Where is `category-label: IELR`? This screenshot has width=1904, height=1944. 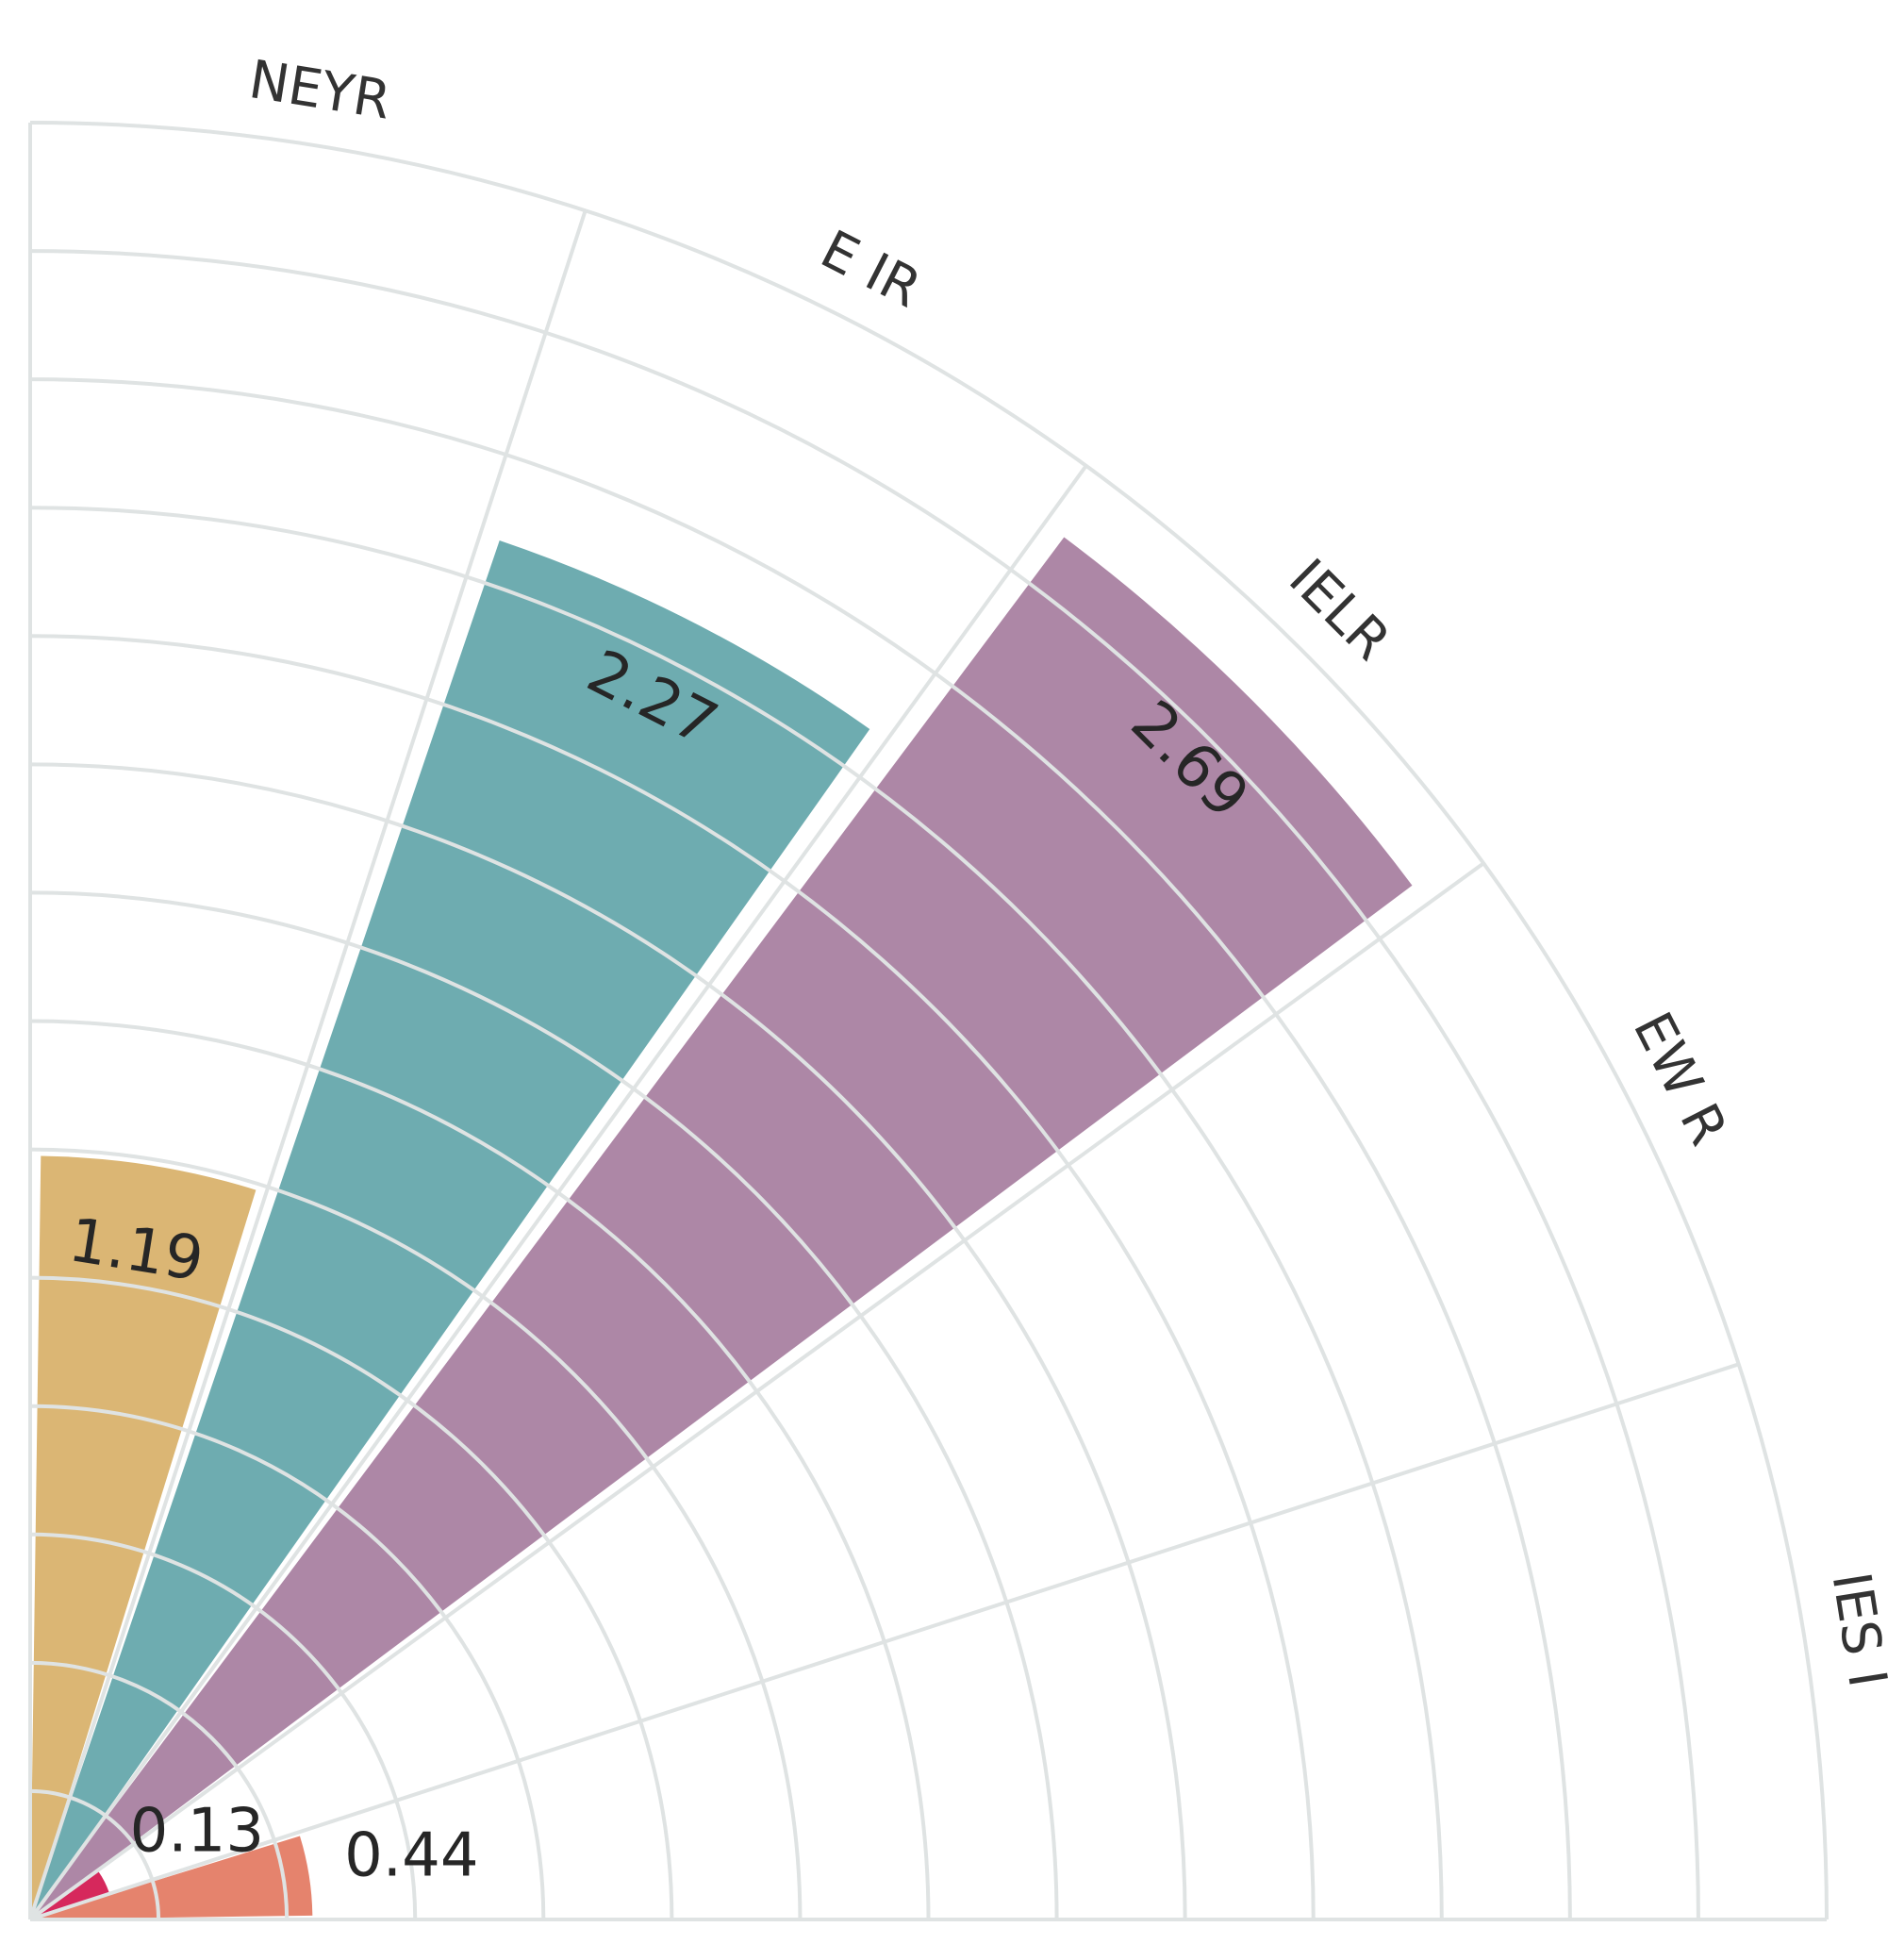 category-label: IELR is located at coordinates (1339, 610).